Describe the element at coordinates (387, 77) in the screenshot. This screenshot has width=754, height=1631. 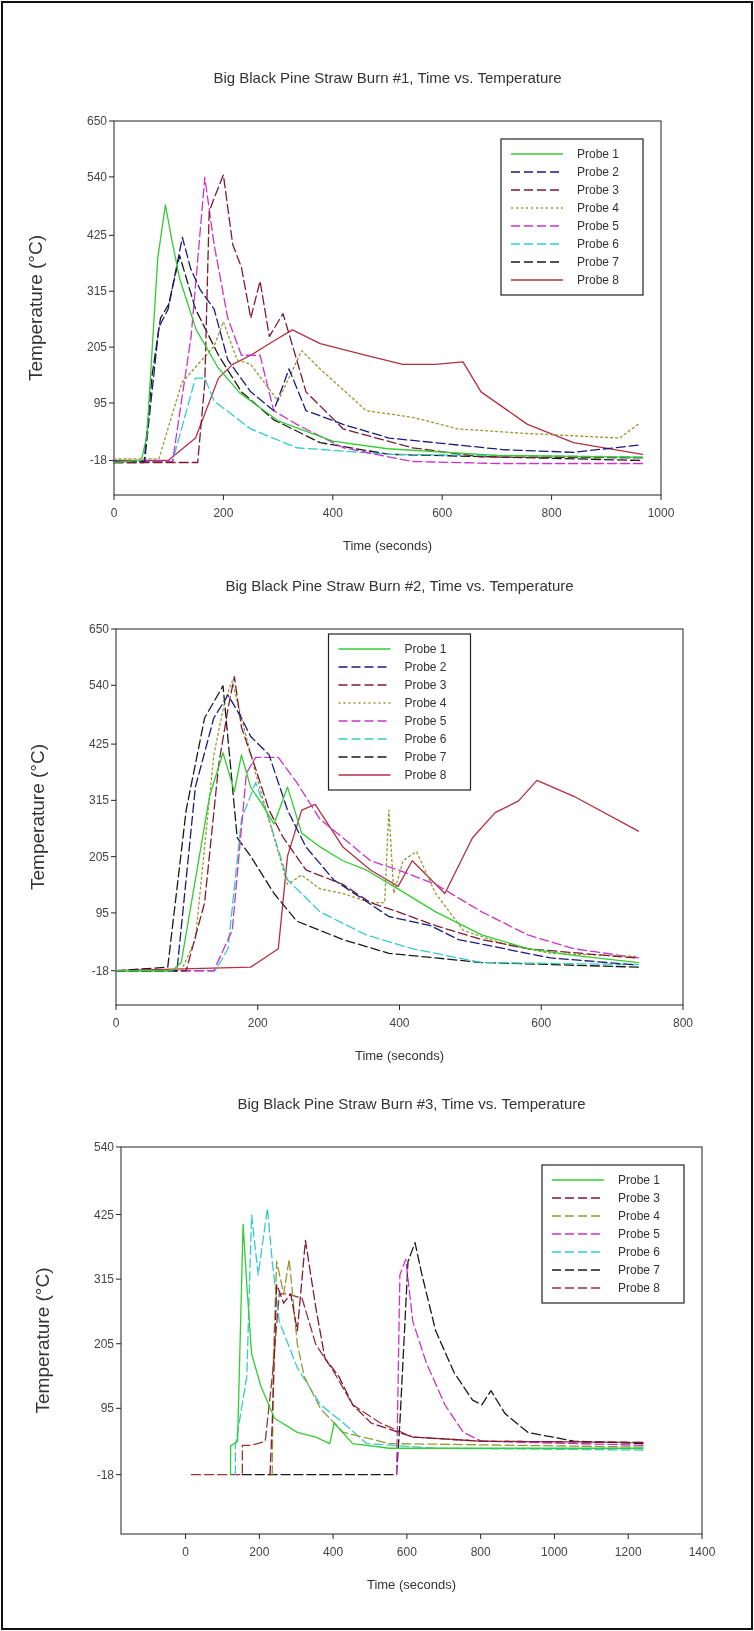
I see `chart-title: Big Black Pine Straw Burn #1, Time vs. Temperature` at that location.